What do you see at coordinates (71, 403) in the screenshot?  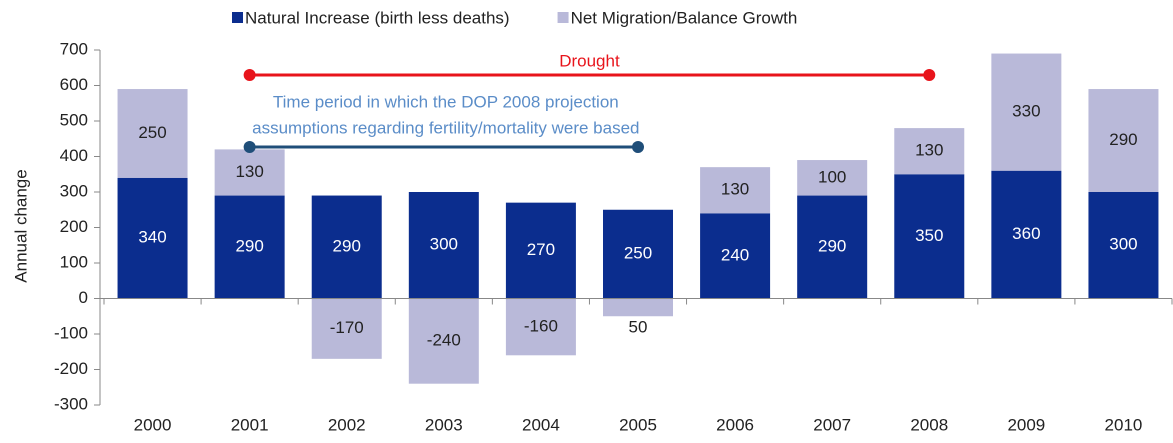 I see `y-tick-label: -300` at bounding box center [71, 403].